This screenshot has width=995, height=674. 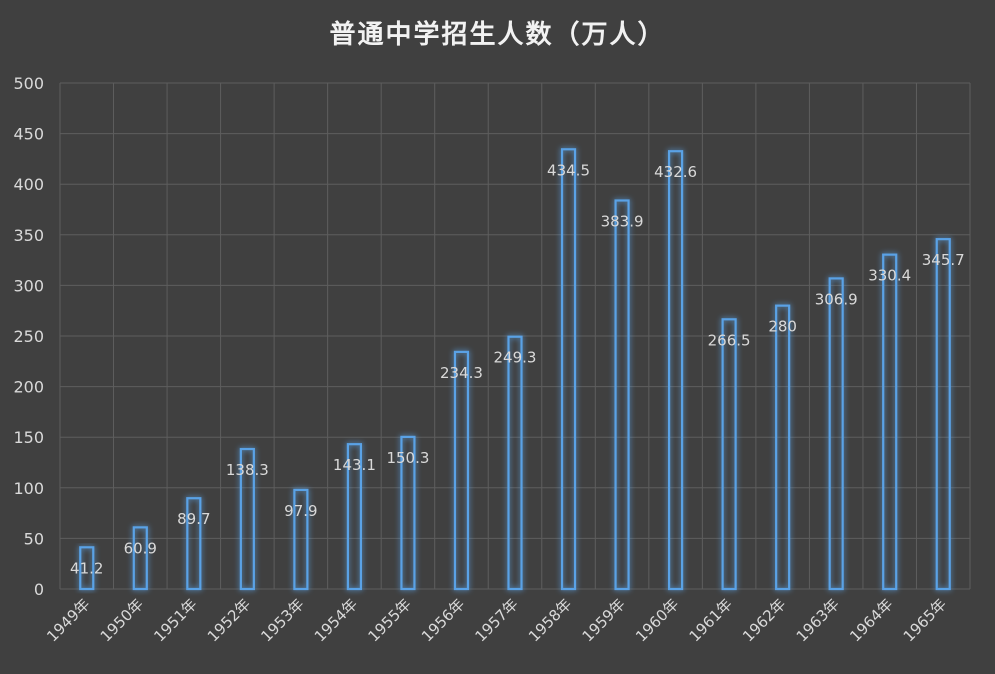 What do you see at coordinates (229, 620) in the screenshot?
I see `x-tick-label: 1952年` at bounding box center [229, 620].